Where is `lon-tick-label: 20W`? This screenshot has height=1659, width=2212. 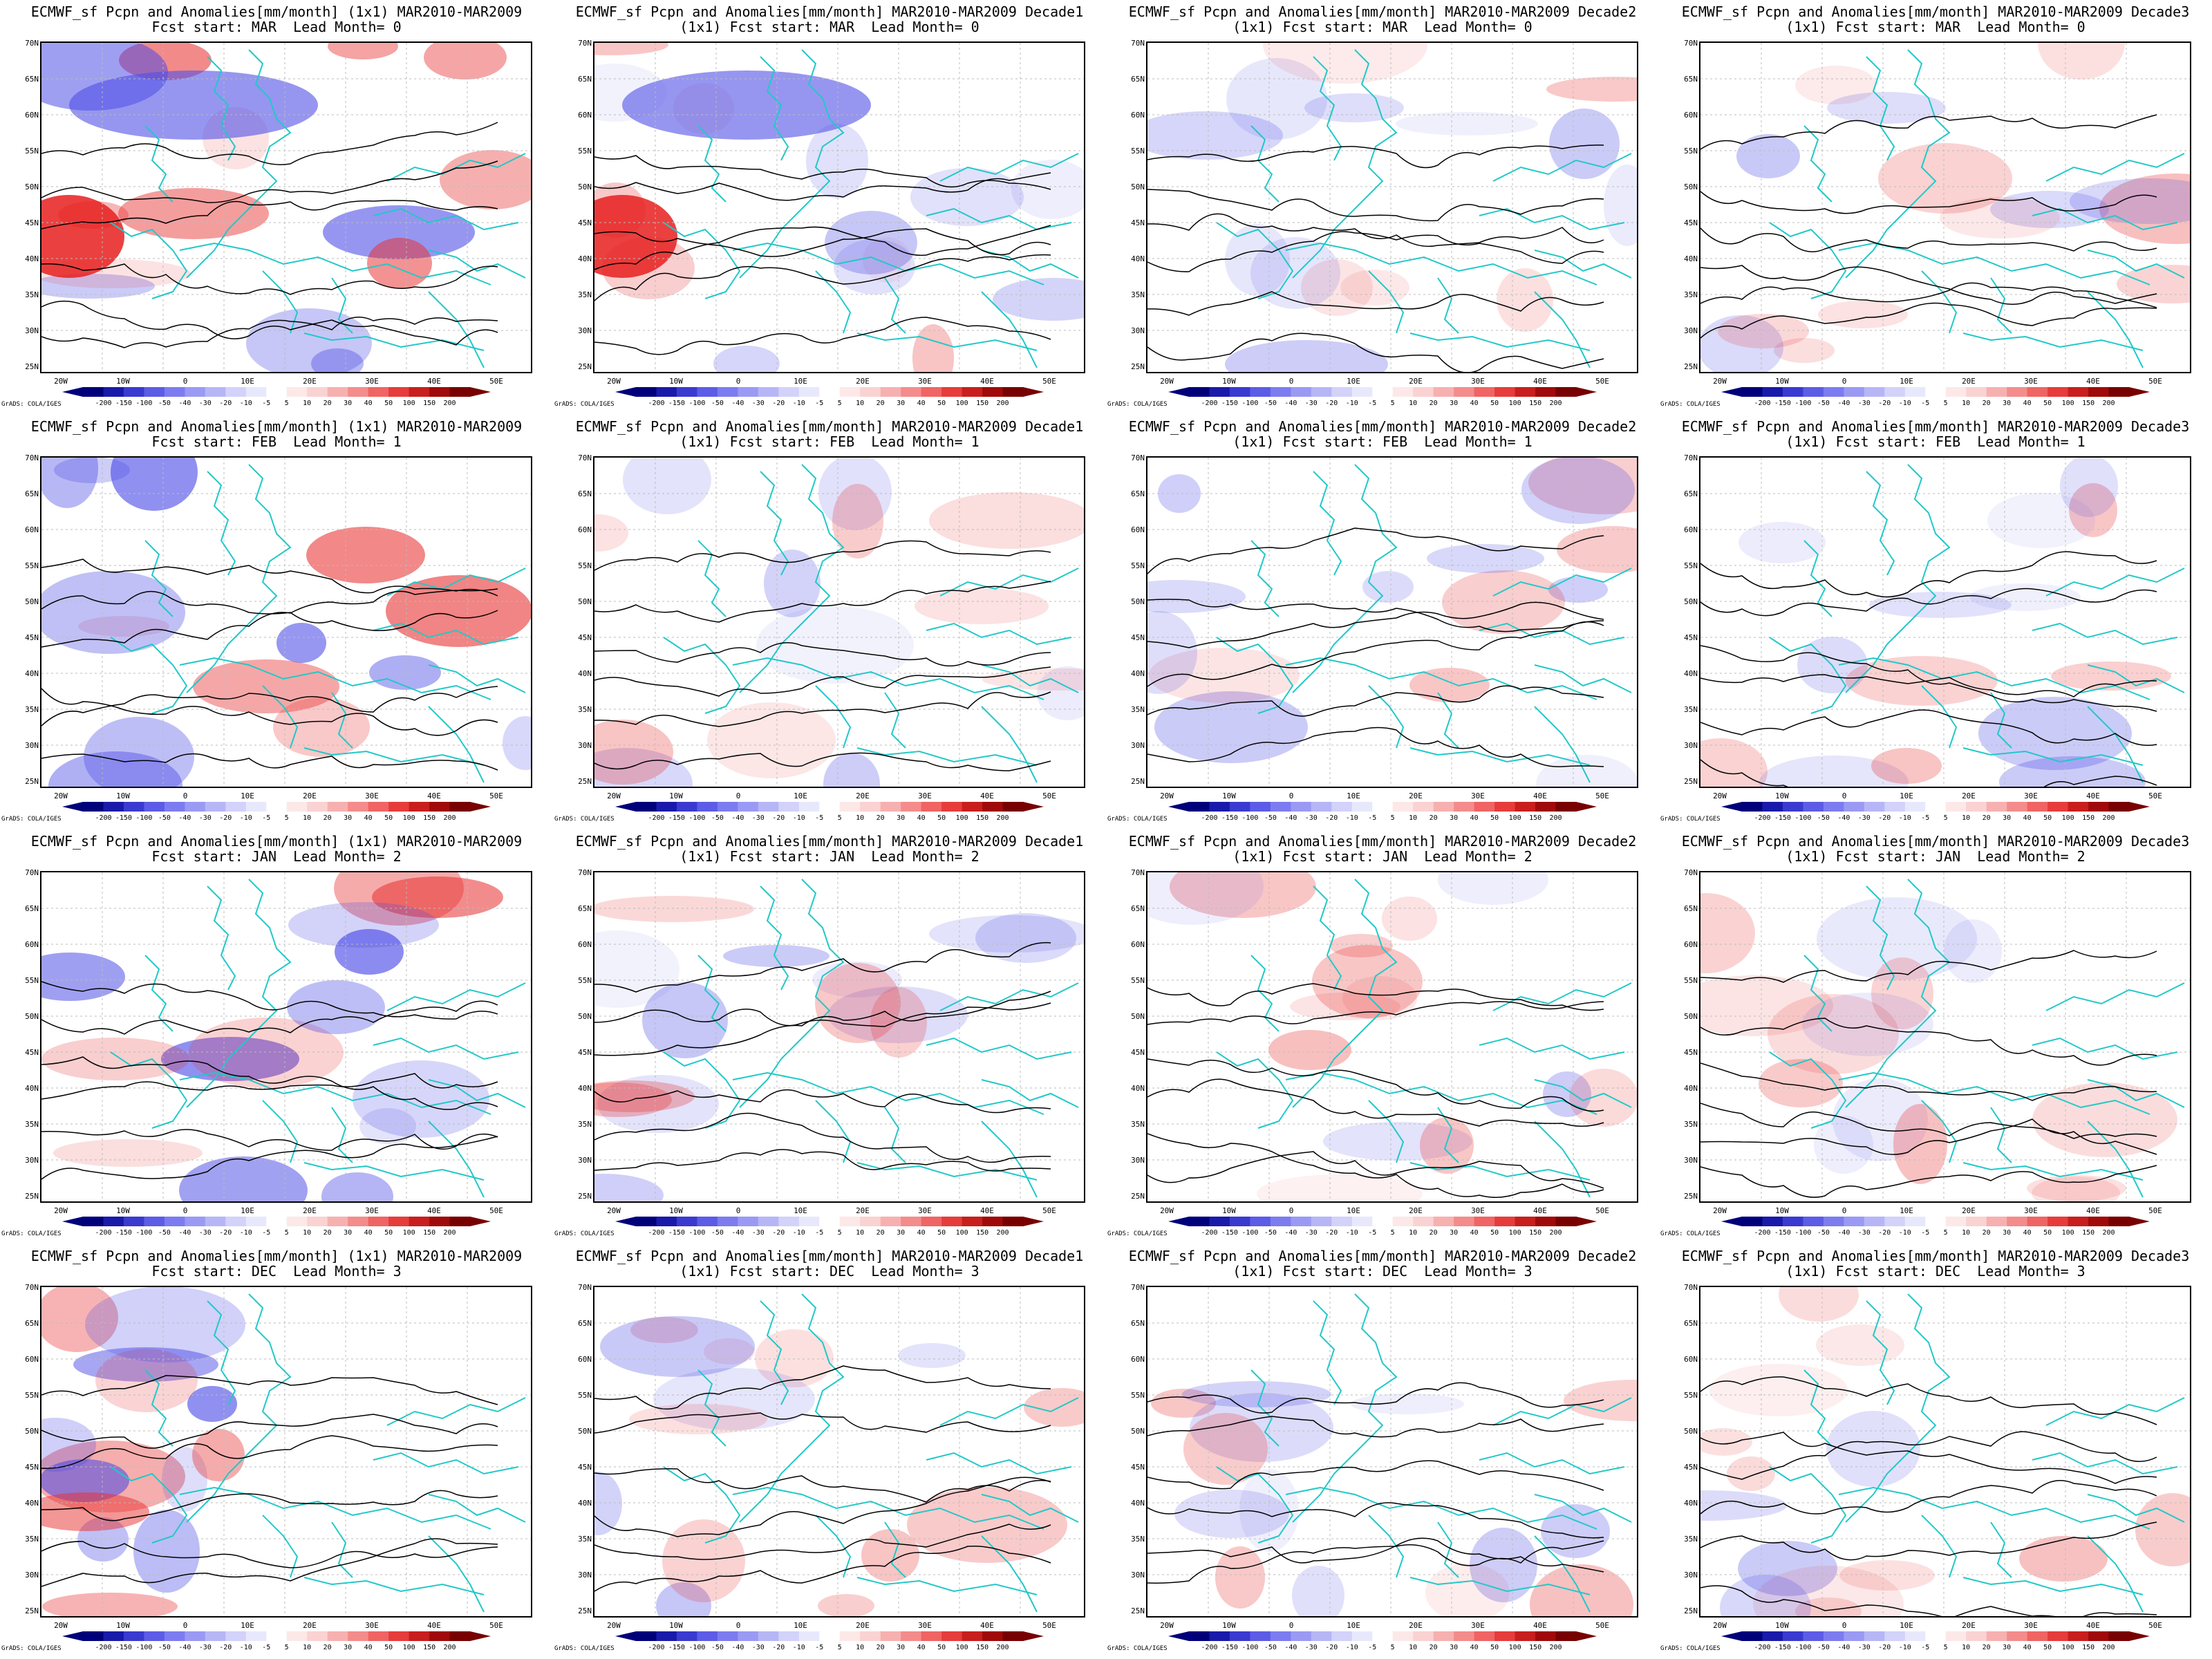 lon-tick-label: 20W is located at coordinates (614, 1625).